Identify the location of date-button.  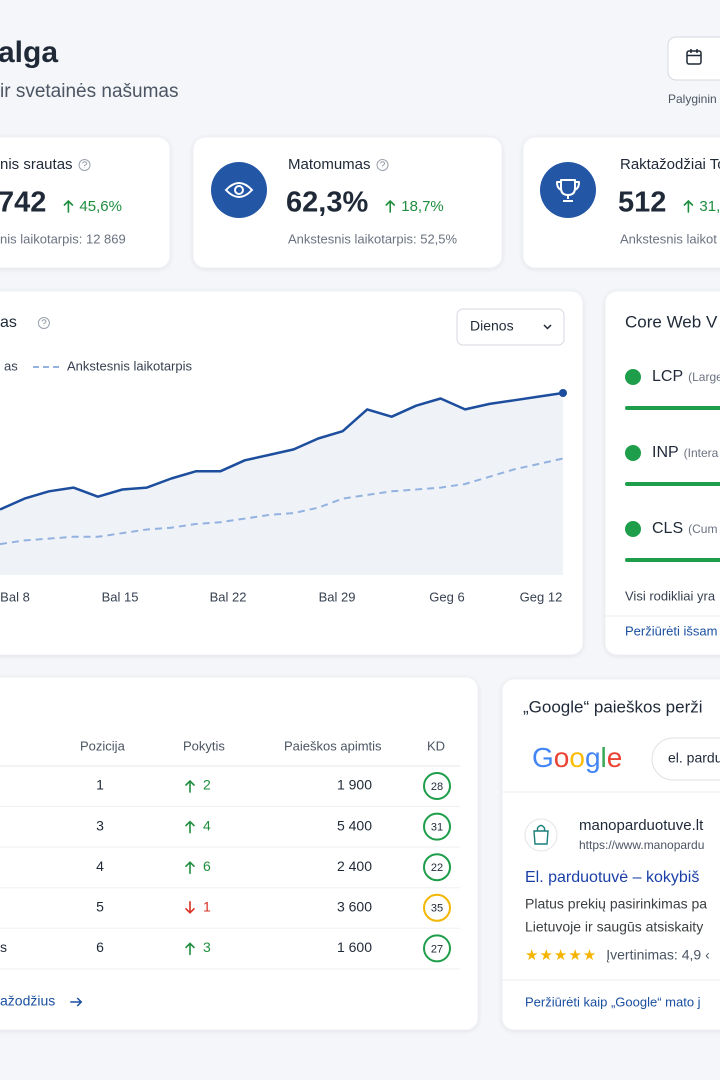
(693, 58).